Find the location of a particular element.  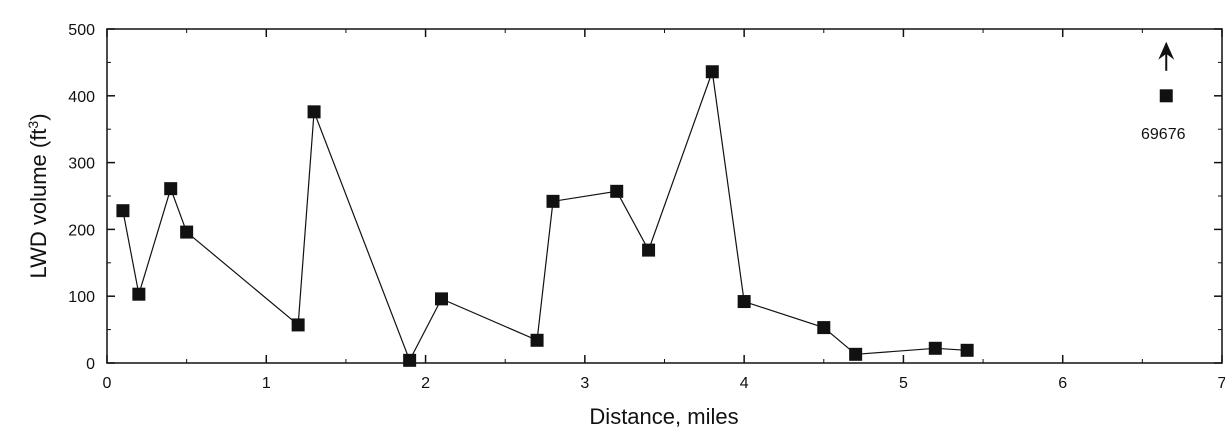

y-tick-label: 200 is located at coordinates (81, 230).